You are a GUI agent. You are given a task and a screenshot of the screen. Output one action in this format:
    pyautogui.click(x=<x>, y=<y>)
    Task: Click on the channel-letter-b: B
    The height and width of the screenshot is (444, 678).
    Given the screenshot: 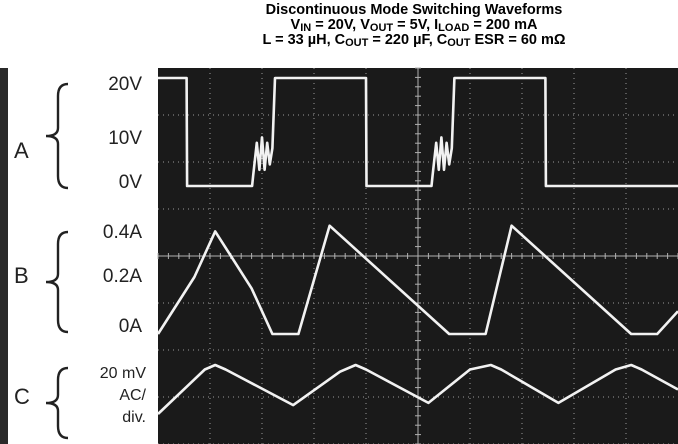 What is the action you would take?
    pyautogui.click(x=21, y=275)
    